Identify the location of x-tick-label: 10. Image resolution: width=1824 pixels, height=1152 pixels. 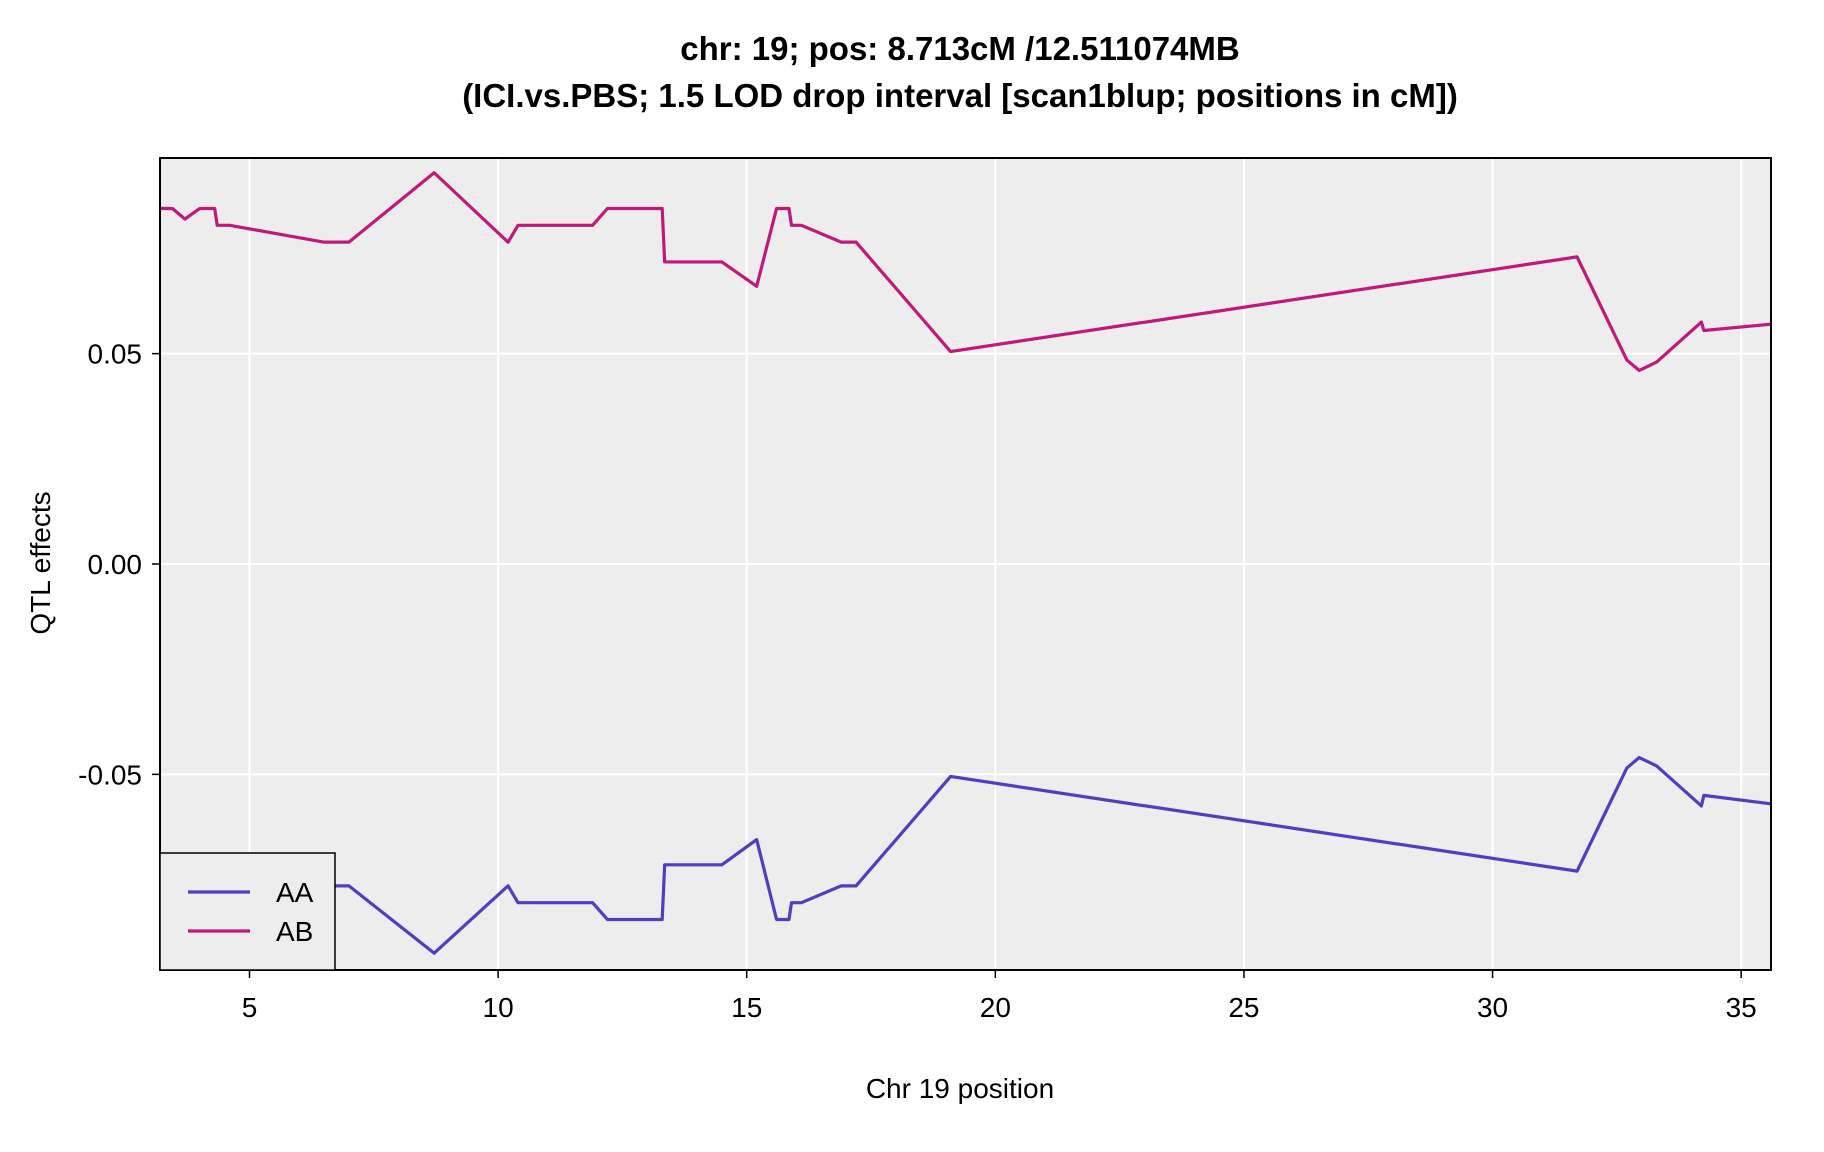
(498, 1007).